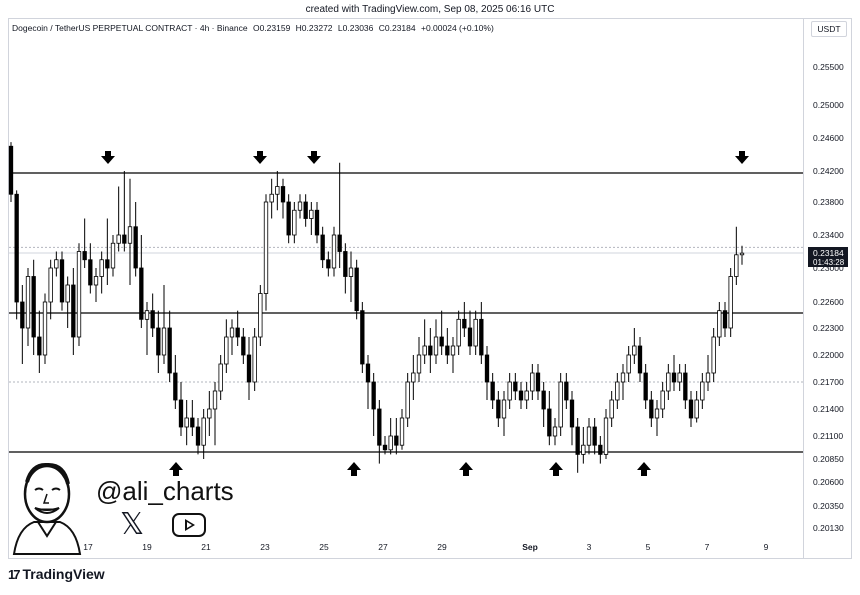 This screenshot has height=595, width=860. I want to click on x-tick-label: 9, so click(766, 547).